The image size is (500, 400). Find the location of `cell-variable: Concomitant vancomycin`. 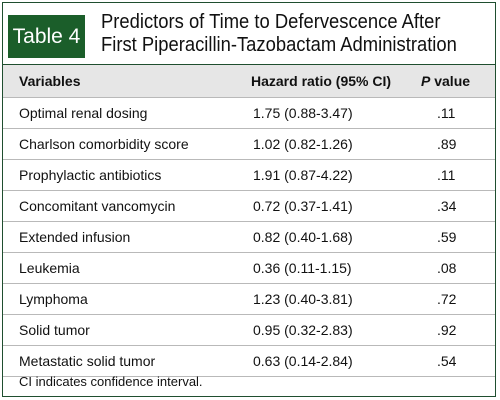

cell-variable: Concomitant vancomycin is located at coordinates (97, 206).